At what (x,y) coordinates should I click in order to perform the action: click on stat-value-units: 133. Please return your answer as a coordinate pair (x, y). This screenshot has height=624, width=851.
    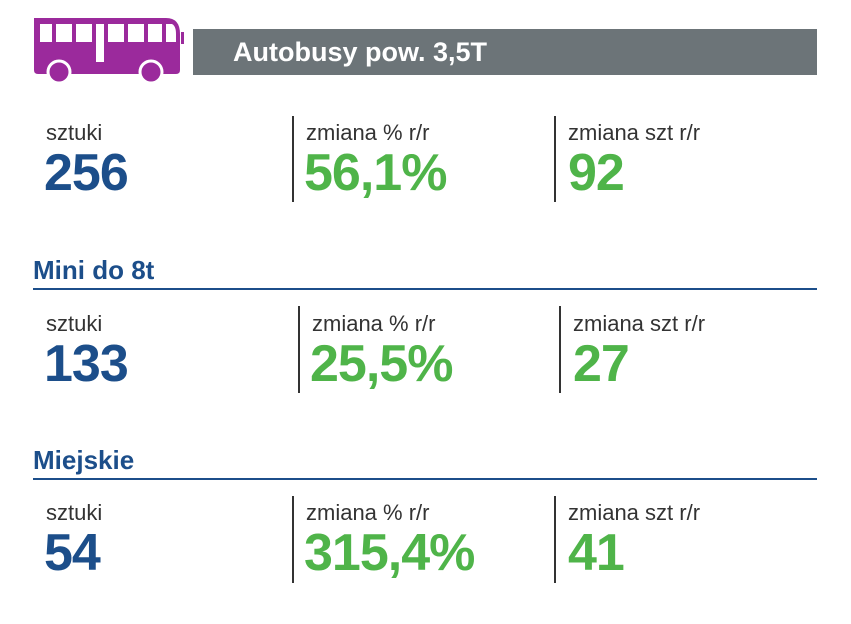
    Looking at the image, I should click on (86, 364).